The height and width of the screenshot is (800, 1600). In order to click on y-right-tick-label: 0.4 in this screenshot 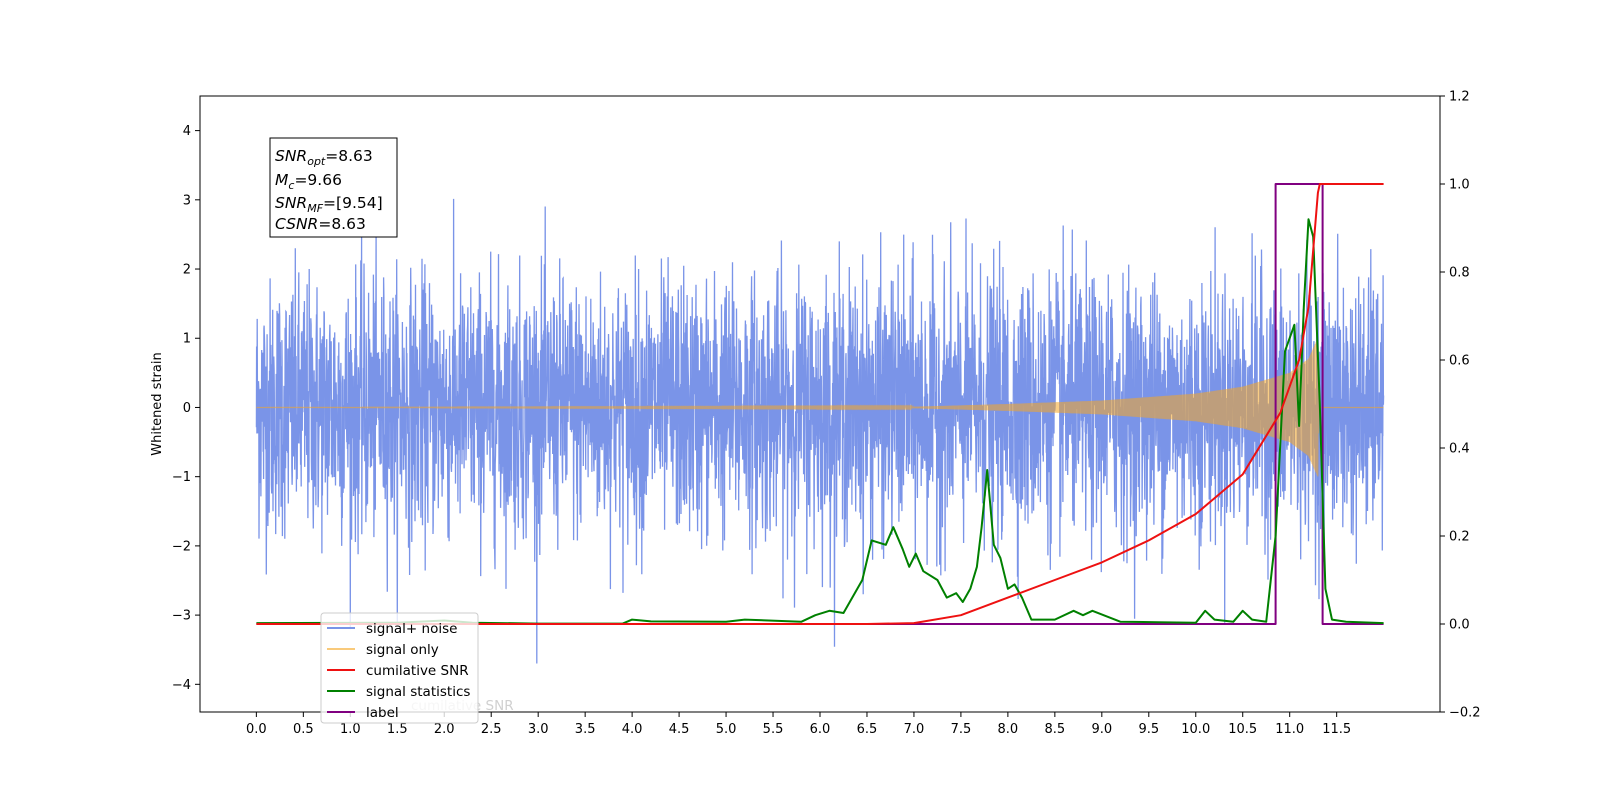, I will do `click(1459, 449)`.